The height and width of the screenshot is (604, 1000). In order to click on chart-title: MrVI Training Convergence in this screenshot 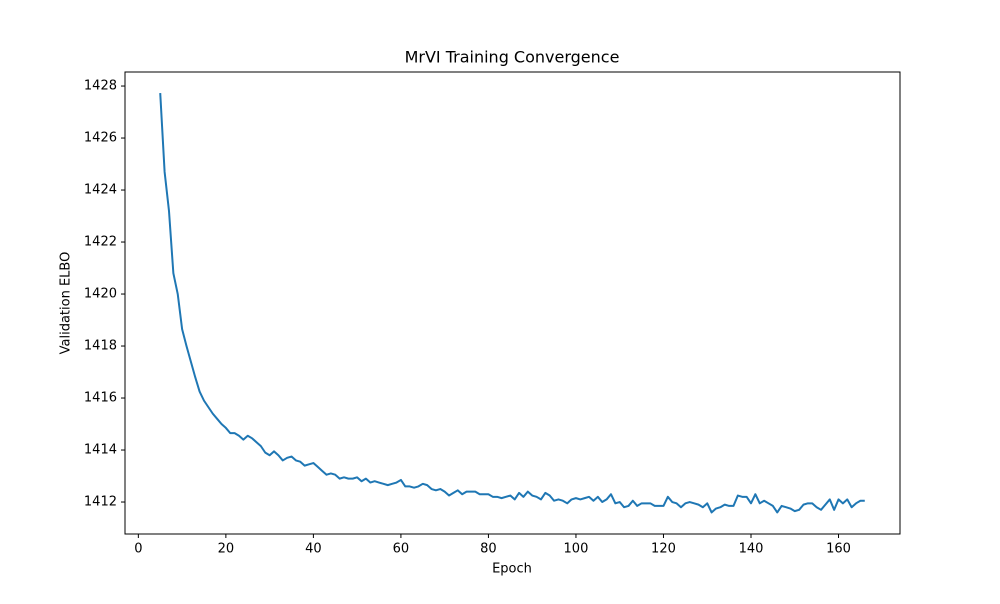, I will do `click(512, 57)`.